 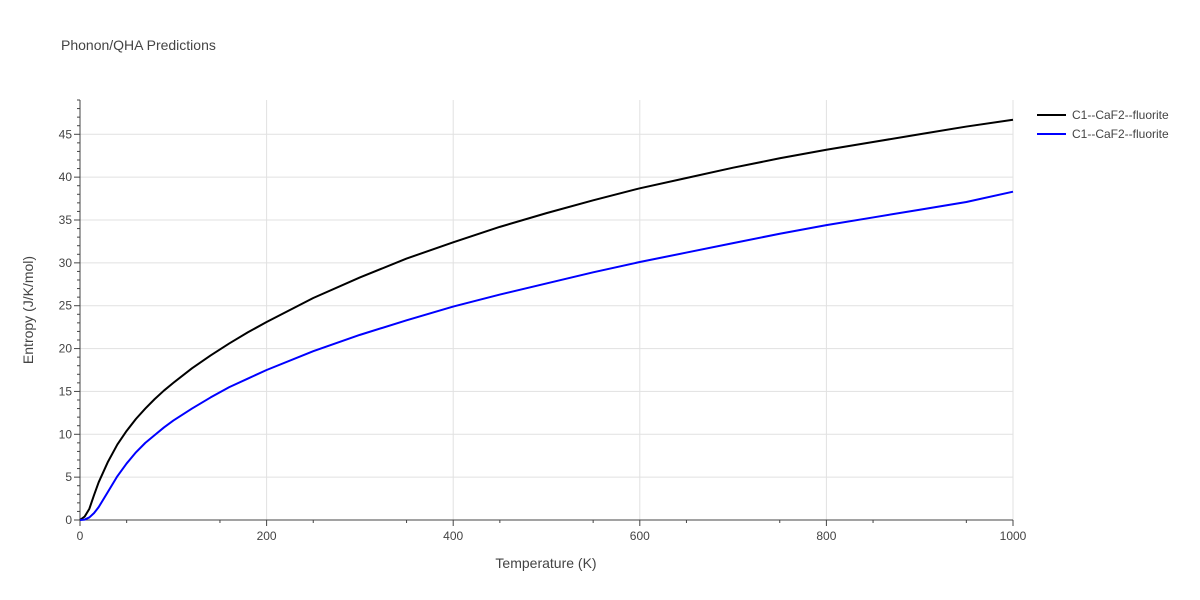 I want to click on x-tick-label: 0, so click(x=80, y=536).